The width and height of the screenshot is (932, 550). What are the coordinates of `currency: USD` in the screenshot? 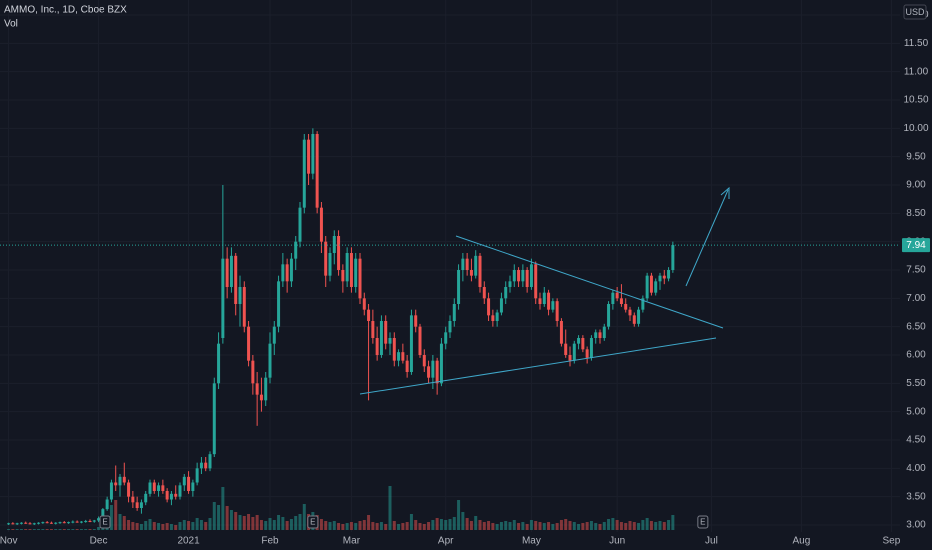 It's located at (915, 12).